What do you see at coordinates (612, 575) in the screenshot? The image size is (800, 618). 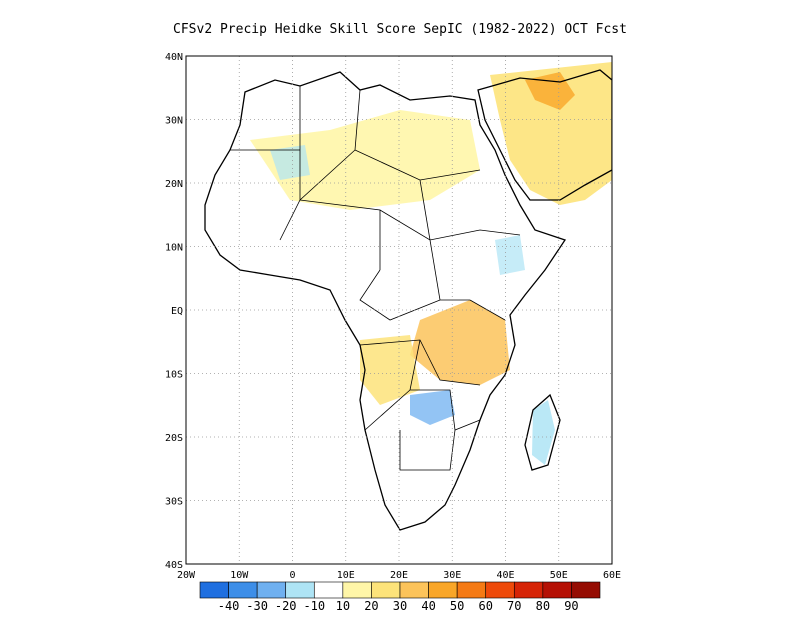 I see `lon-tick-label: 60E` at bounding box center [612, 575].